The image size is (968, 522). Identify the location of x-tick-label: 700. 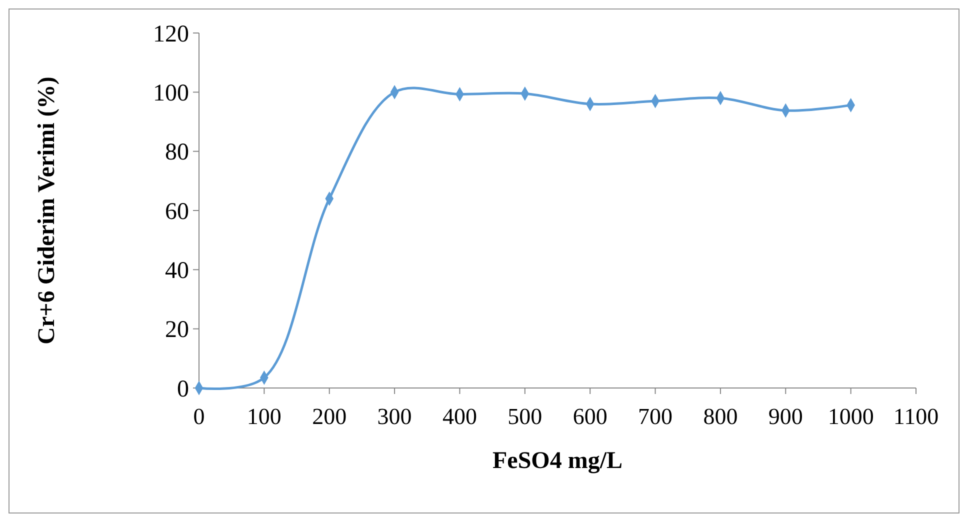
(655, 416).